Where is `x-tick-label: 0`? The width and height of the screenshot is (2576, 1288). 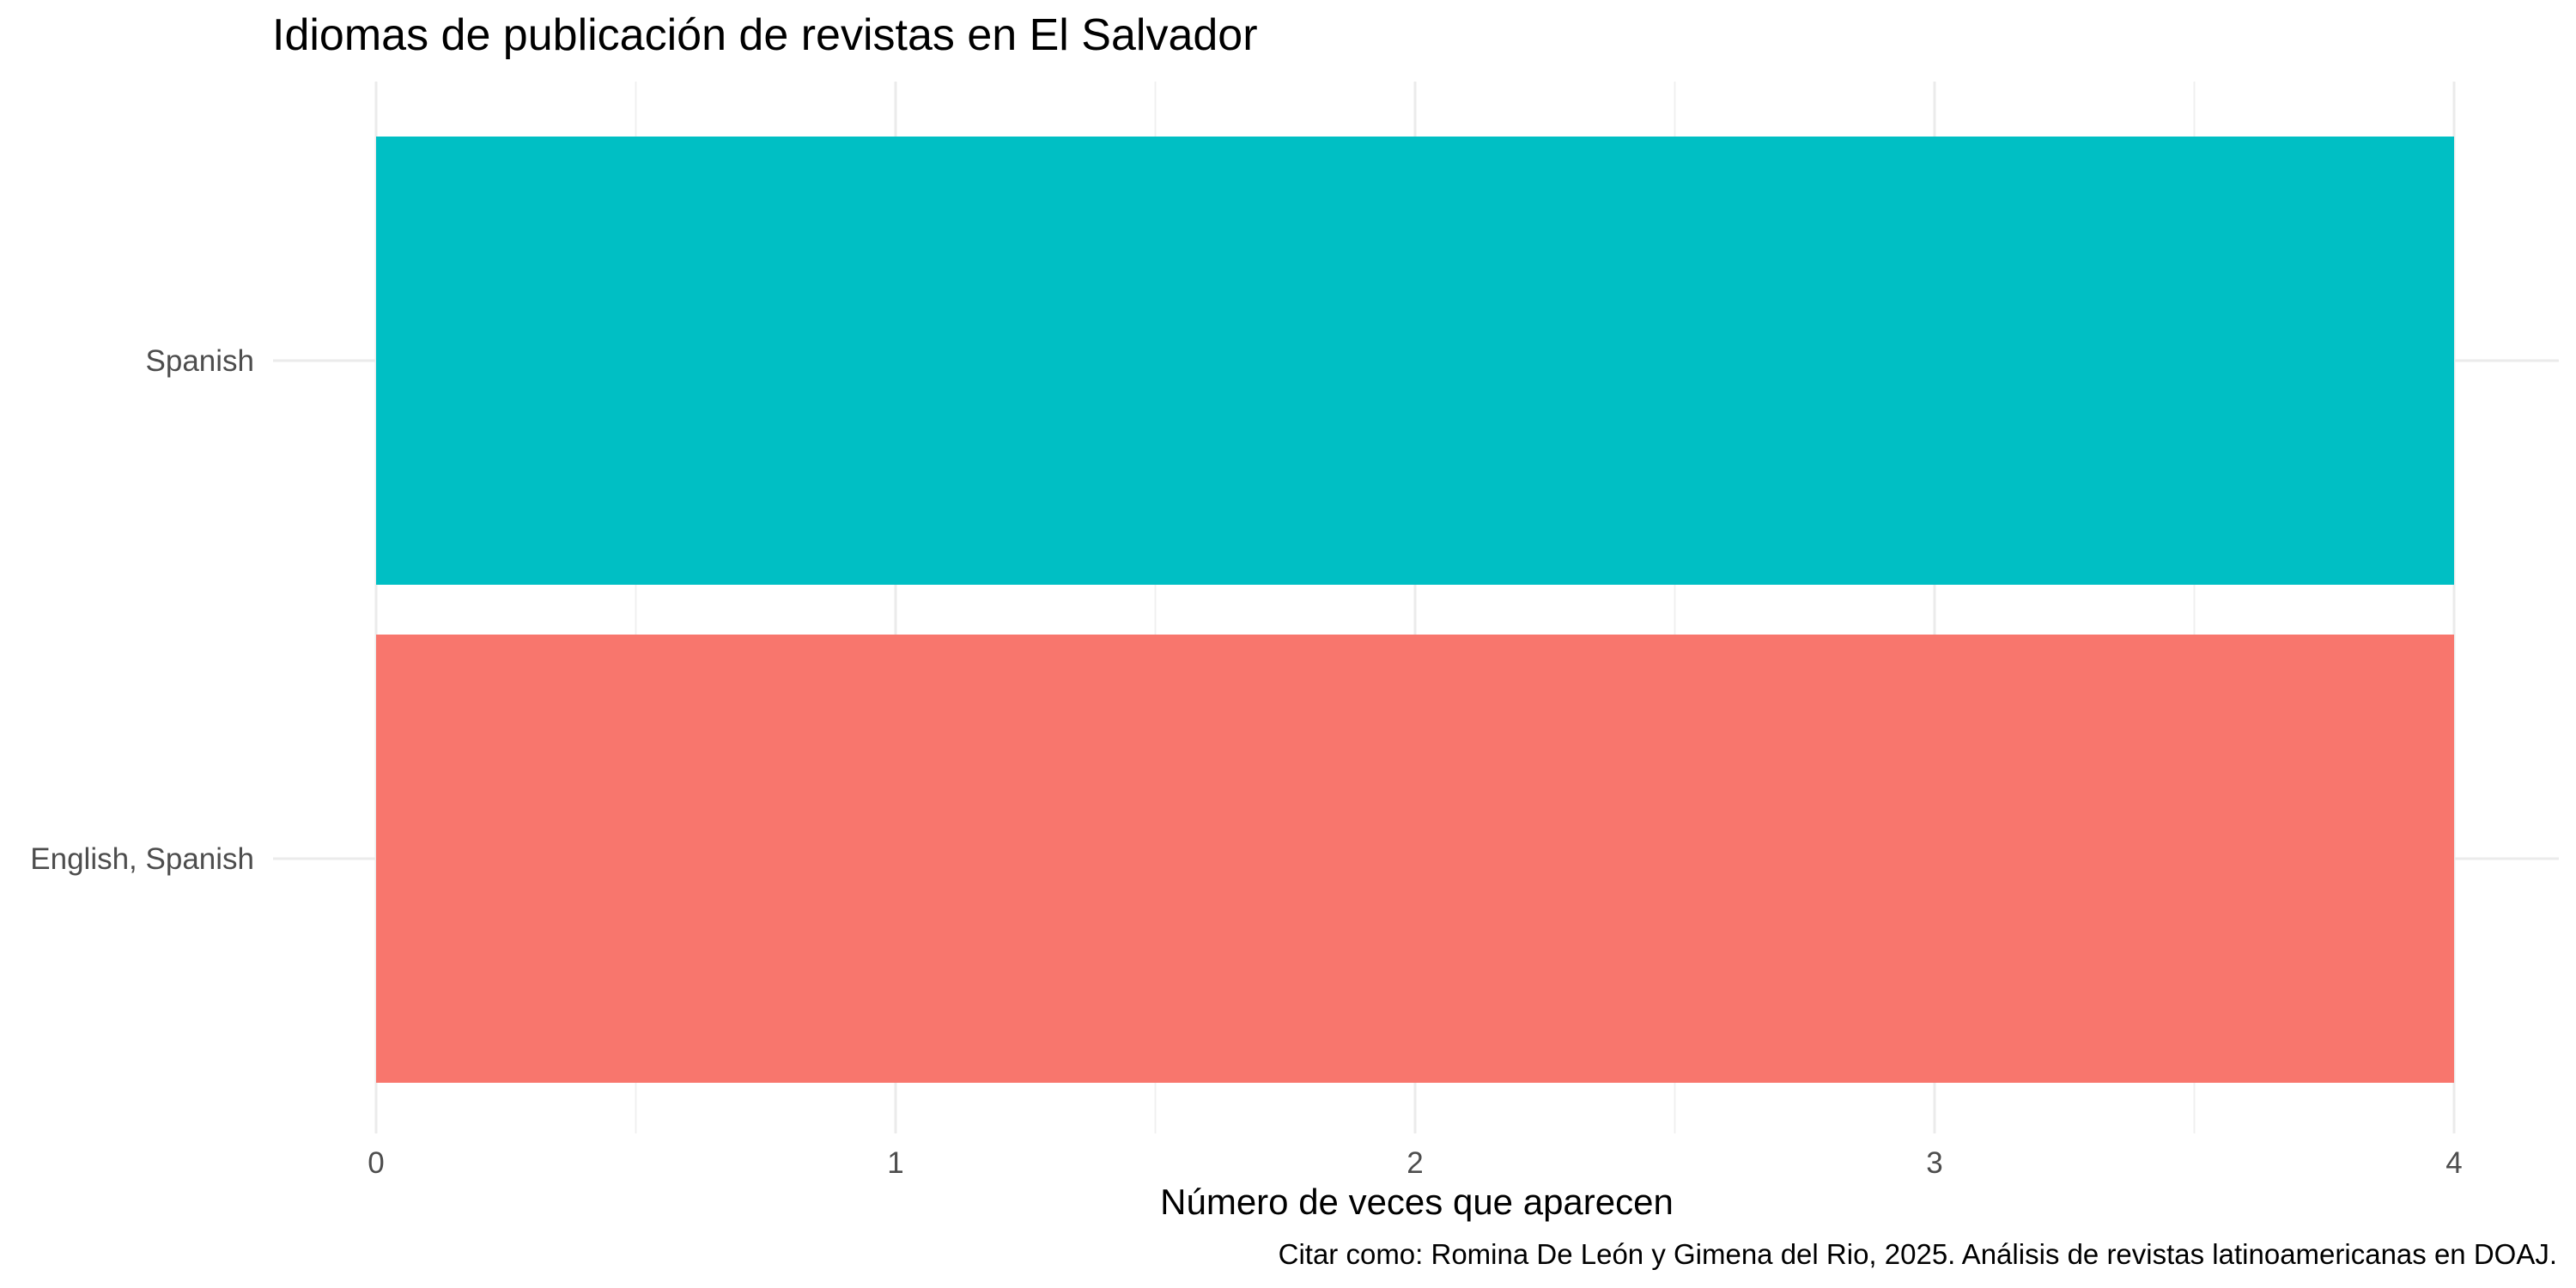
x-tick-label: 0 is located at coordinates (376, 1163).